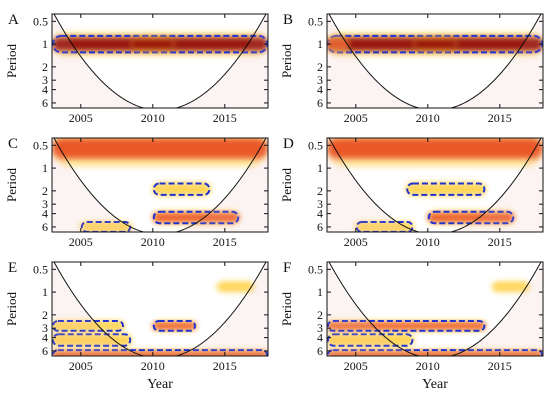 Image resolution: width=550 pixels, height=403 pixels. What do you see at coordinates (287, 268) in the screenshot?
I see `panel-letter: F` at bounding box center [287, 268].